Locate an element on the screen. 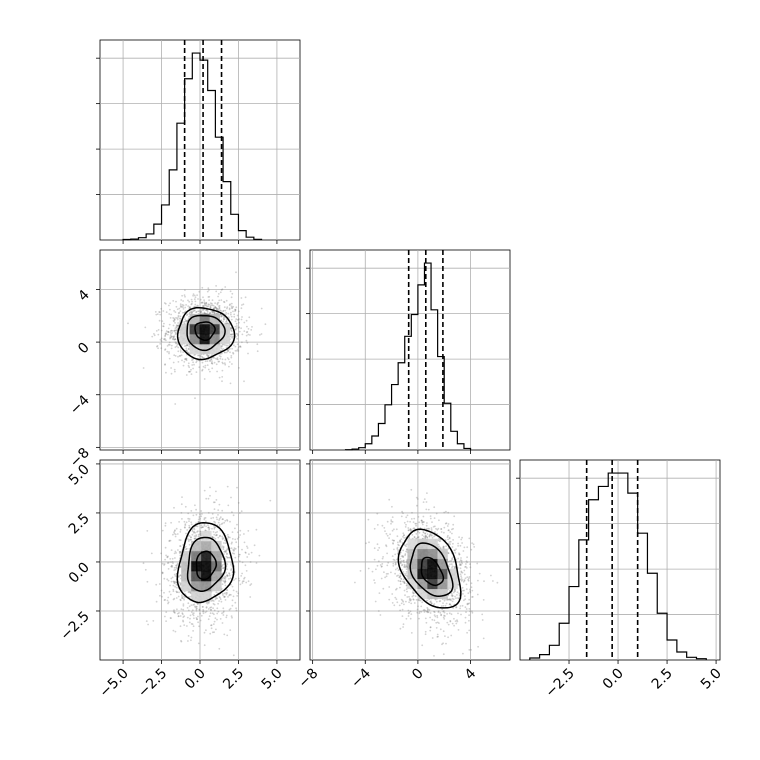  pair-1-y-label-1: 2.5 is located at coordinates (79, 523).